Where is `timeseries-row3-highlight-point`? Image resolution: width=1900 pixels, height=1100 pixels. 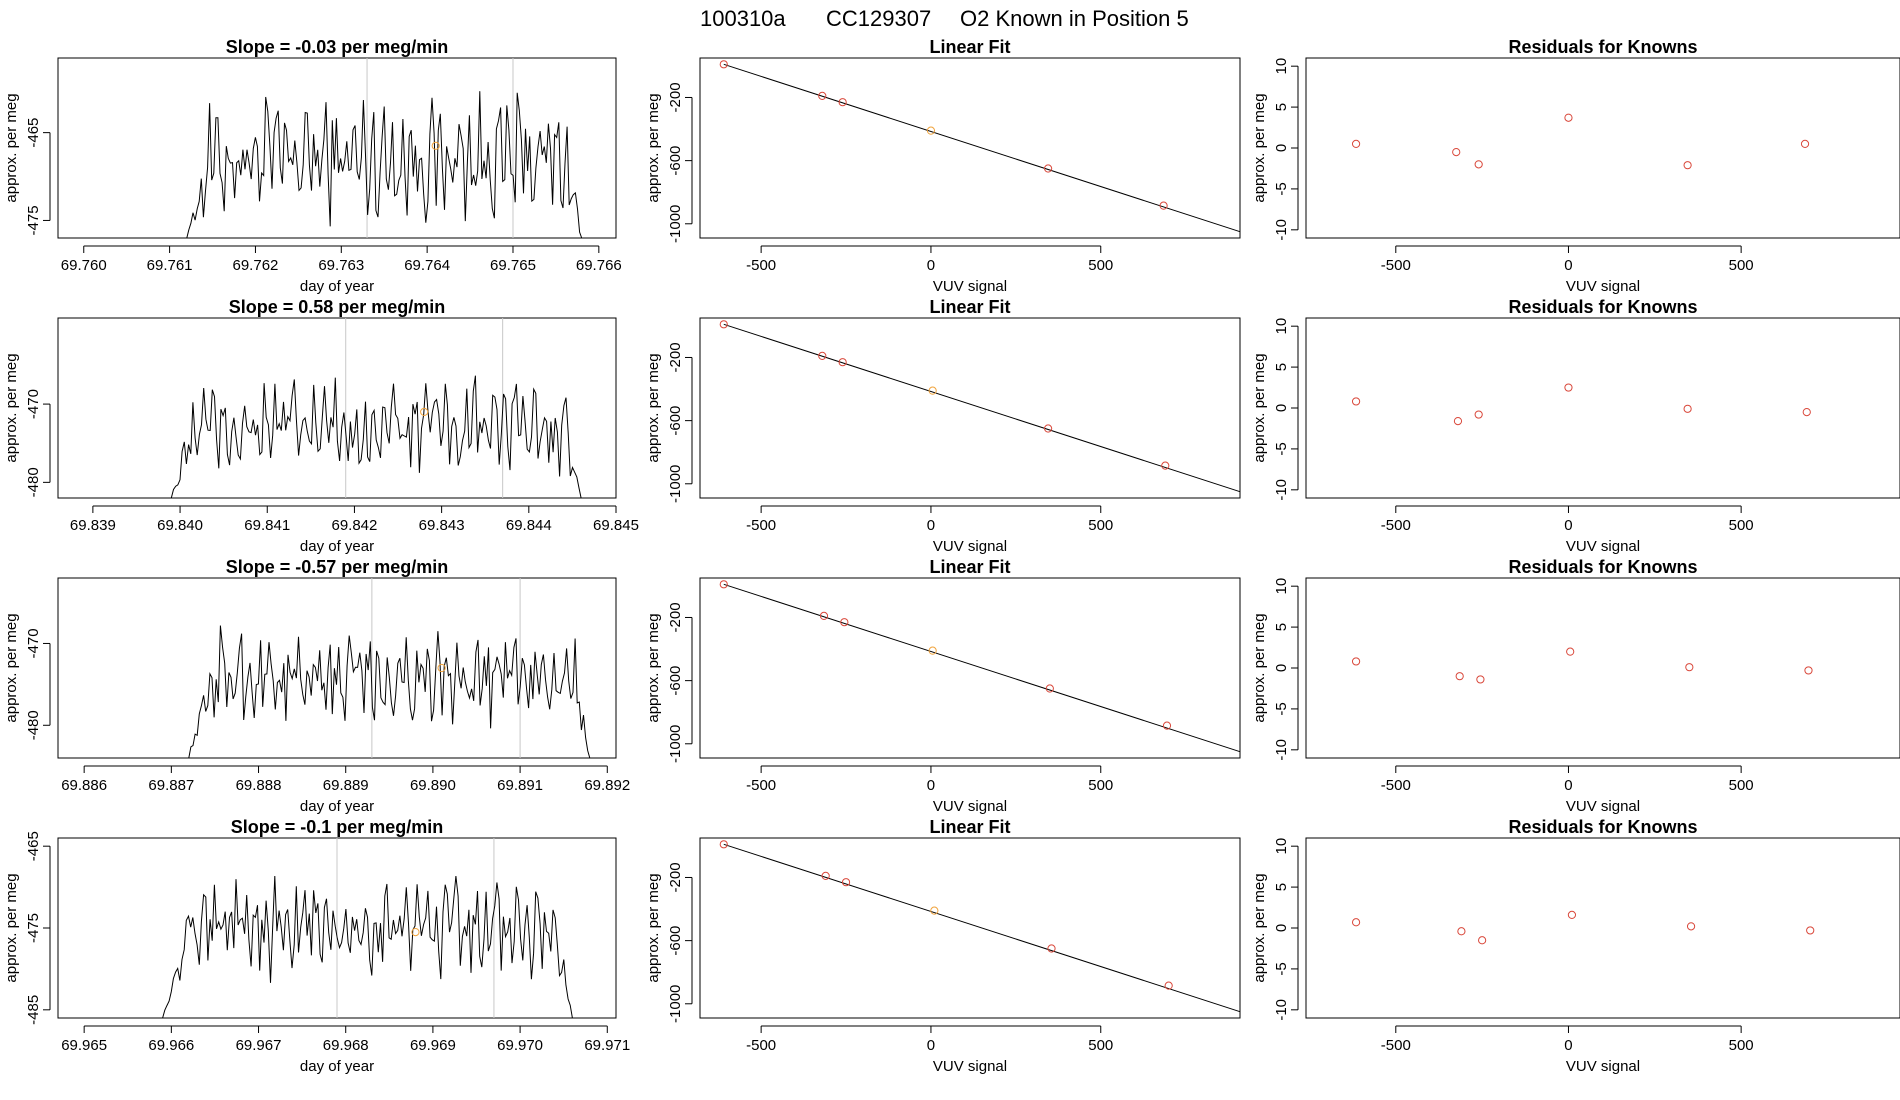
timeseries-row3-highlight-point is located at coordinates (441, 668).